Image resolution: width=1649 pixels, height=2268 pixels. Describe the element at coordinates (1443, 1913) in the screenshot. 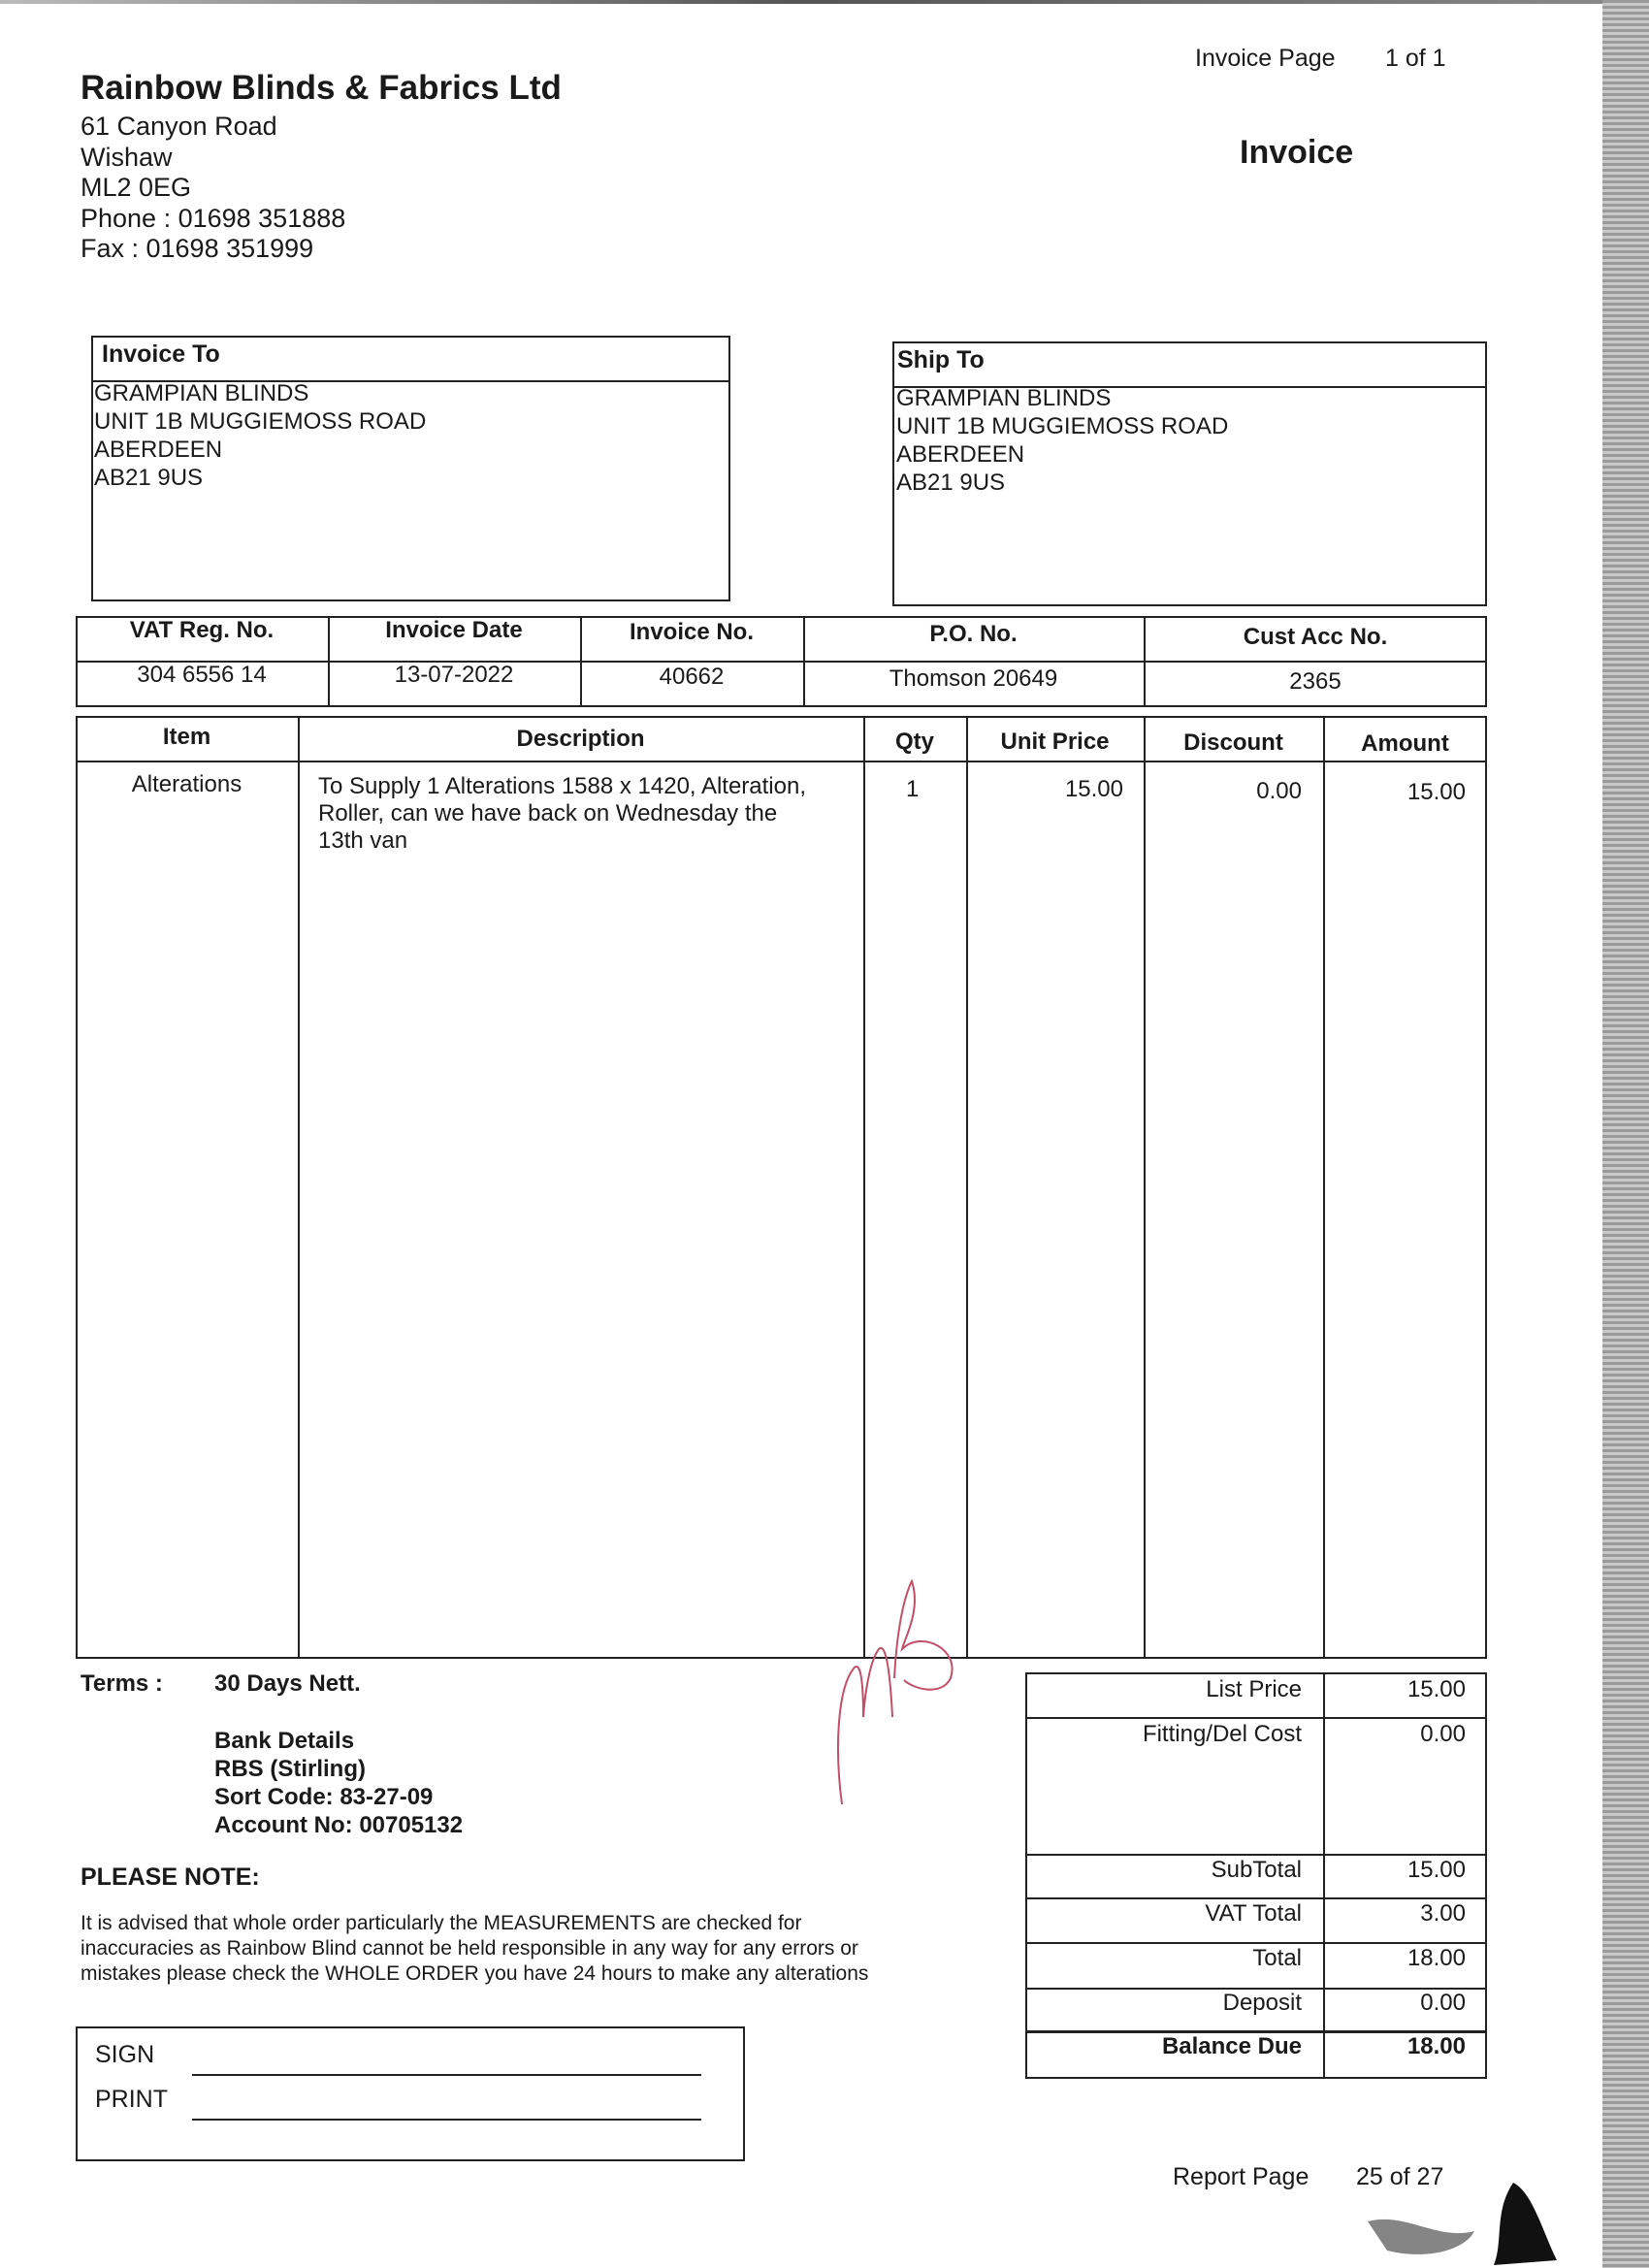

I see `vat-total-value: 3.00` at that location.